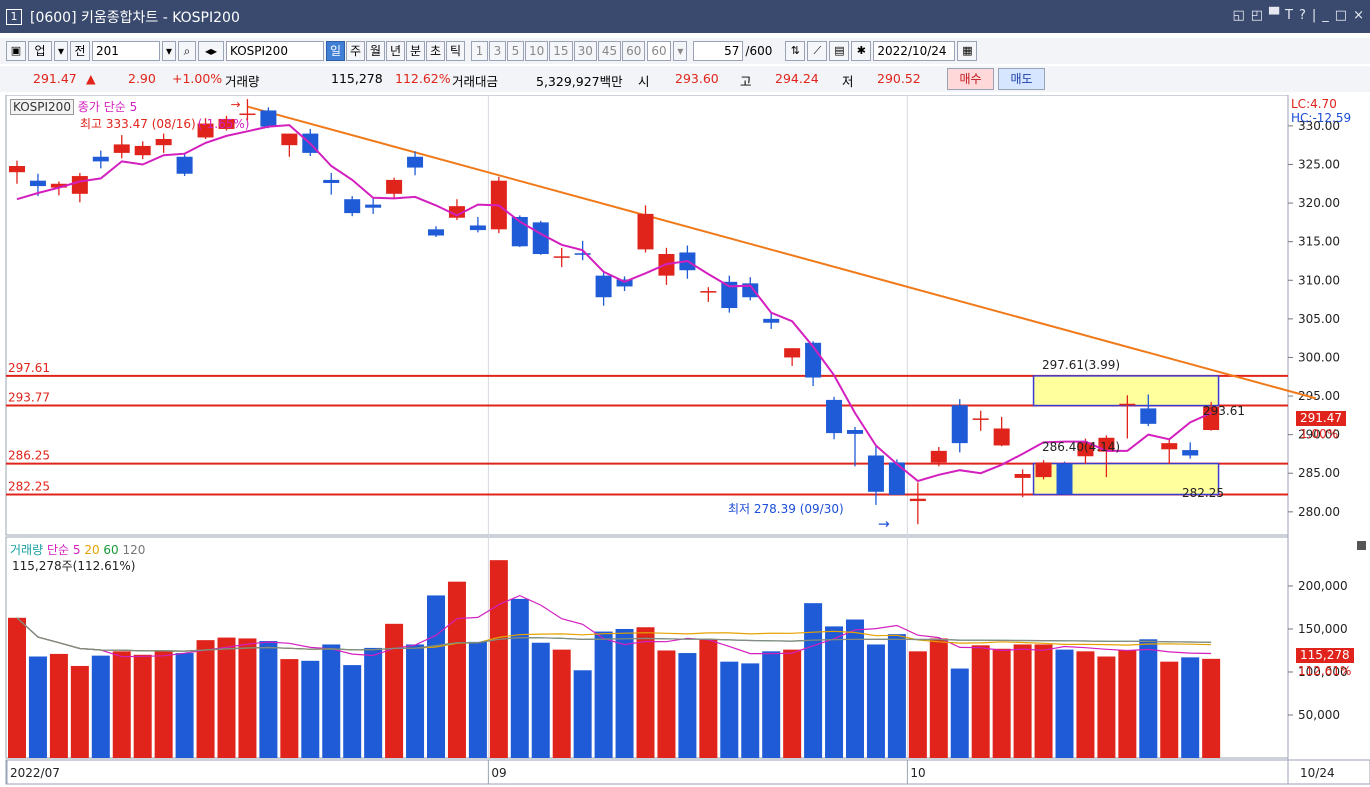 The height and width of the screenshot is (787, 1370). What do you see at coordinates (659, 51) in the screenshot?
I see `interval-select: 60` at bounding box center [659, 51].